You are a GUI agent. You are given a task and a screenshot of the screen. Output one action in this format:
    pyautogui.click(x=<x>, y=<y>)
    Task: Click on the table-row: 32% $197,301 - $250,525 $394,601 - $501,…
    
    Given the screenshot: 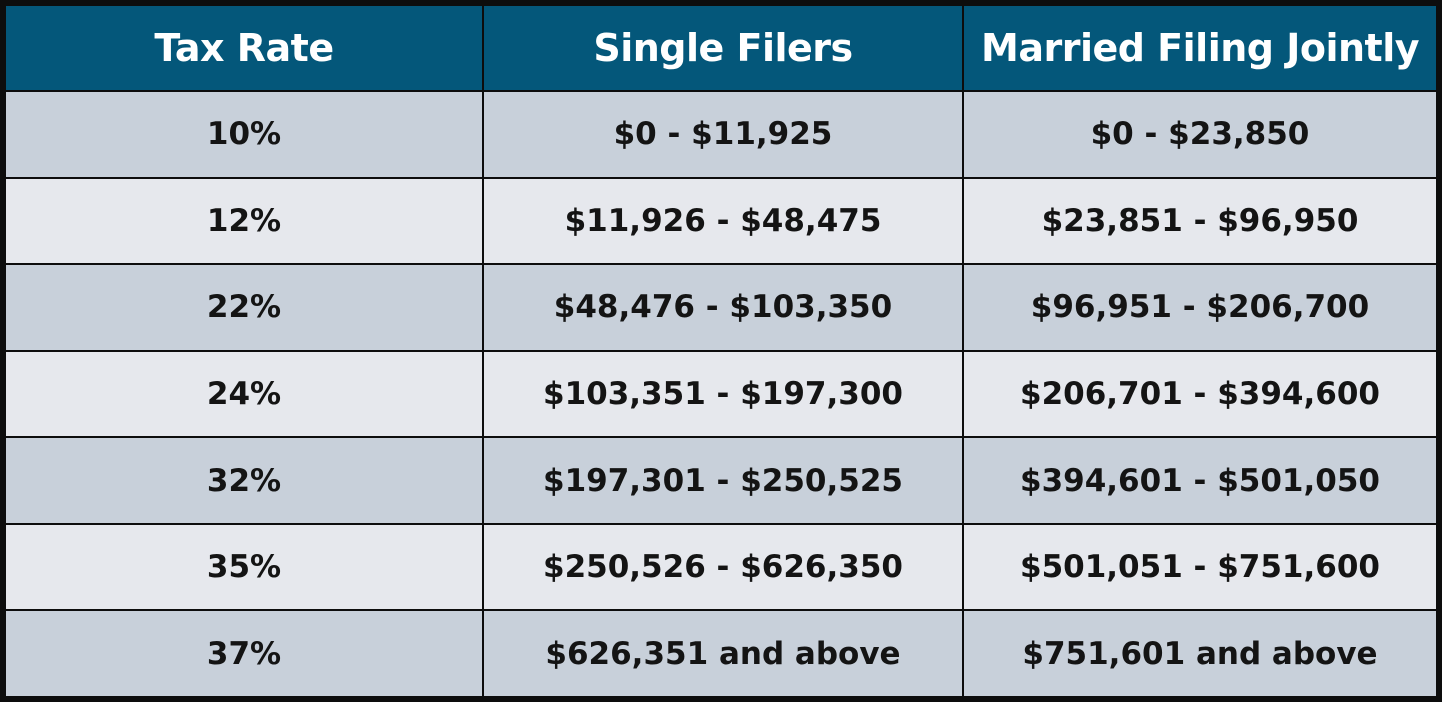 What is the action you would take?
    pyautogui.click(x=721, y=480)
    